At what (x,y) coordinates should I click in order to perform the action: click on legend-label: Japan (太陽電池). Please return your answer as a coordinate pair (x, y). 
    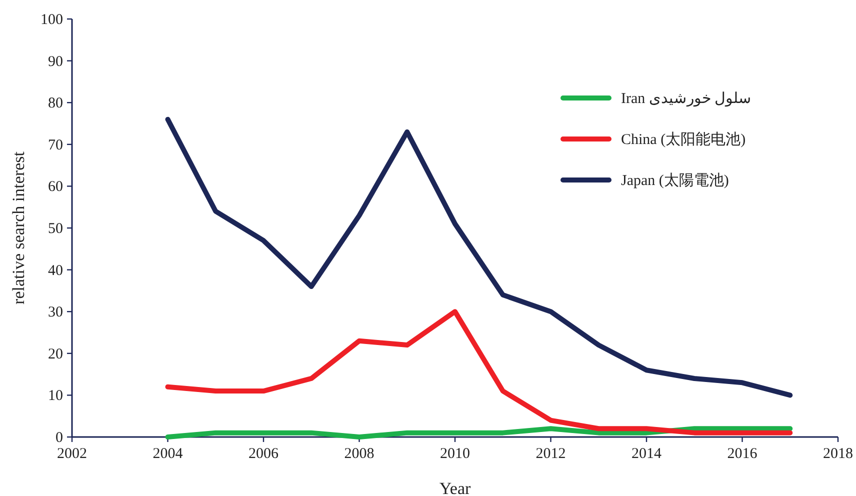
    Looking at the image, I should click on (675, 180).